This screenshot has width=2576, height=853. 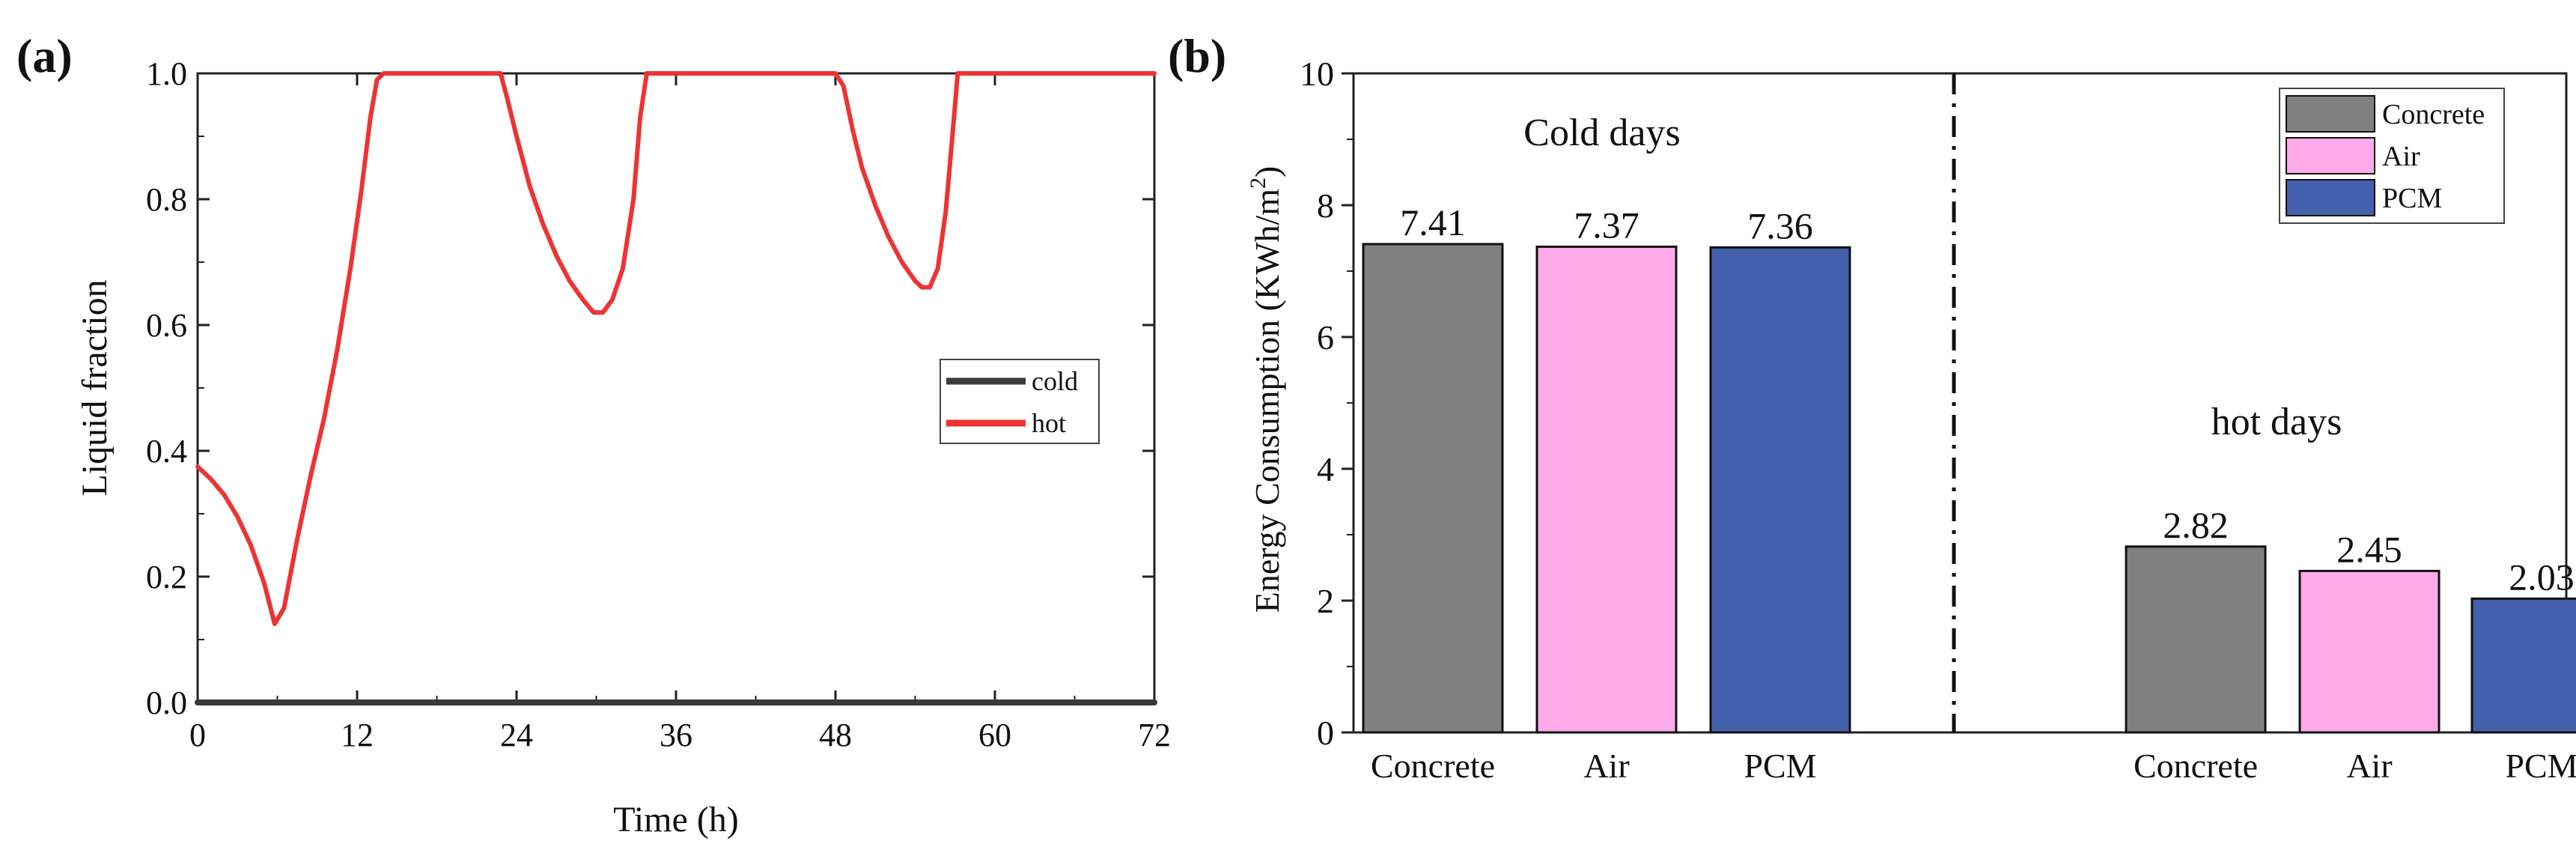 What do you see at coordinates (2523, 665) in the screenshot?
I see `bar-hot-pcm` at bounding box center [2523, 665].